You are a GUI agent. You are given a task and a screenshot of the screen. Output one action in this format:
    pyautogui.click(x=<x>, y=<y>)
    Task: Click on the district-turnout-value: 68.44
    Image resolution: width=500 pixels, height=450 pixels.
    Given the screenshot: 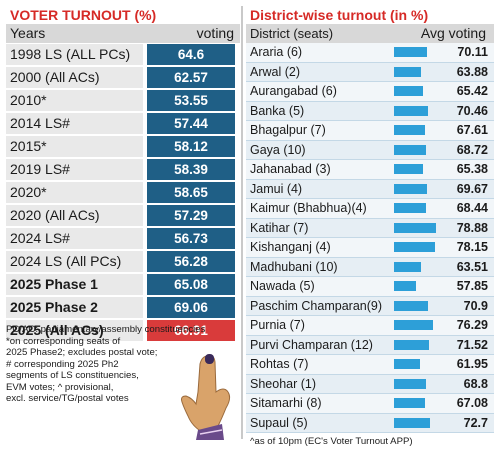 What is the action you would take?
    pyautogui.click(x=465, y=208)
    